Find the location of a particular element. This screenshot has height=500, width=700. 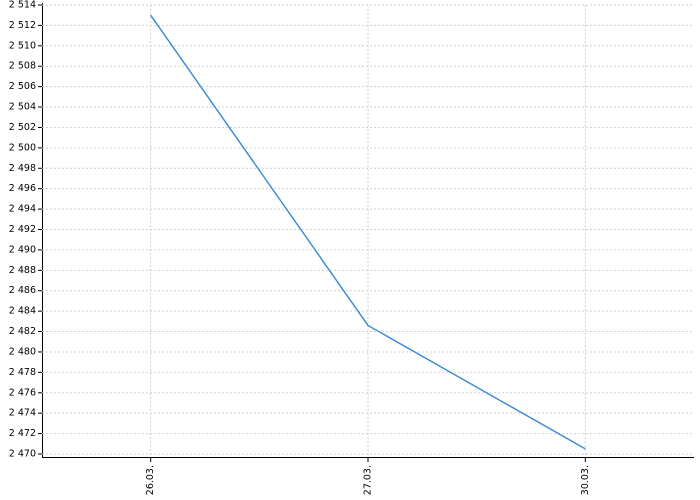

y-tick-label: 2 510 is located at coordinates (22, 45).